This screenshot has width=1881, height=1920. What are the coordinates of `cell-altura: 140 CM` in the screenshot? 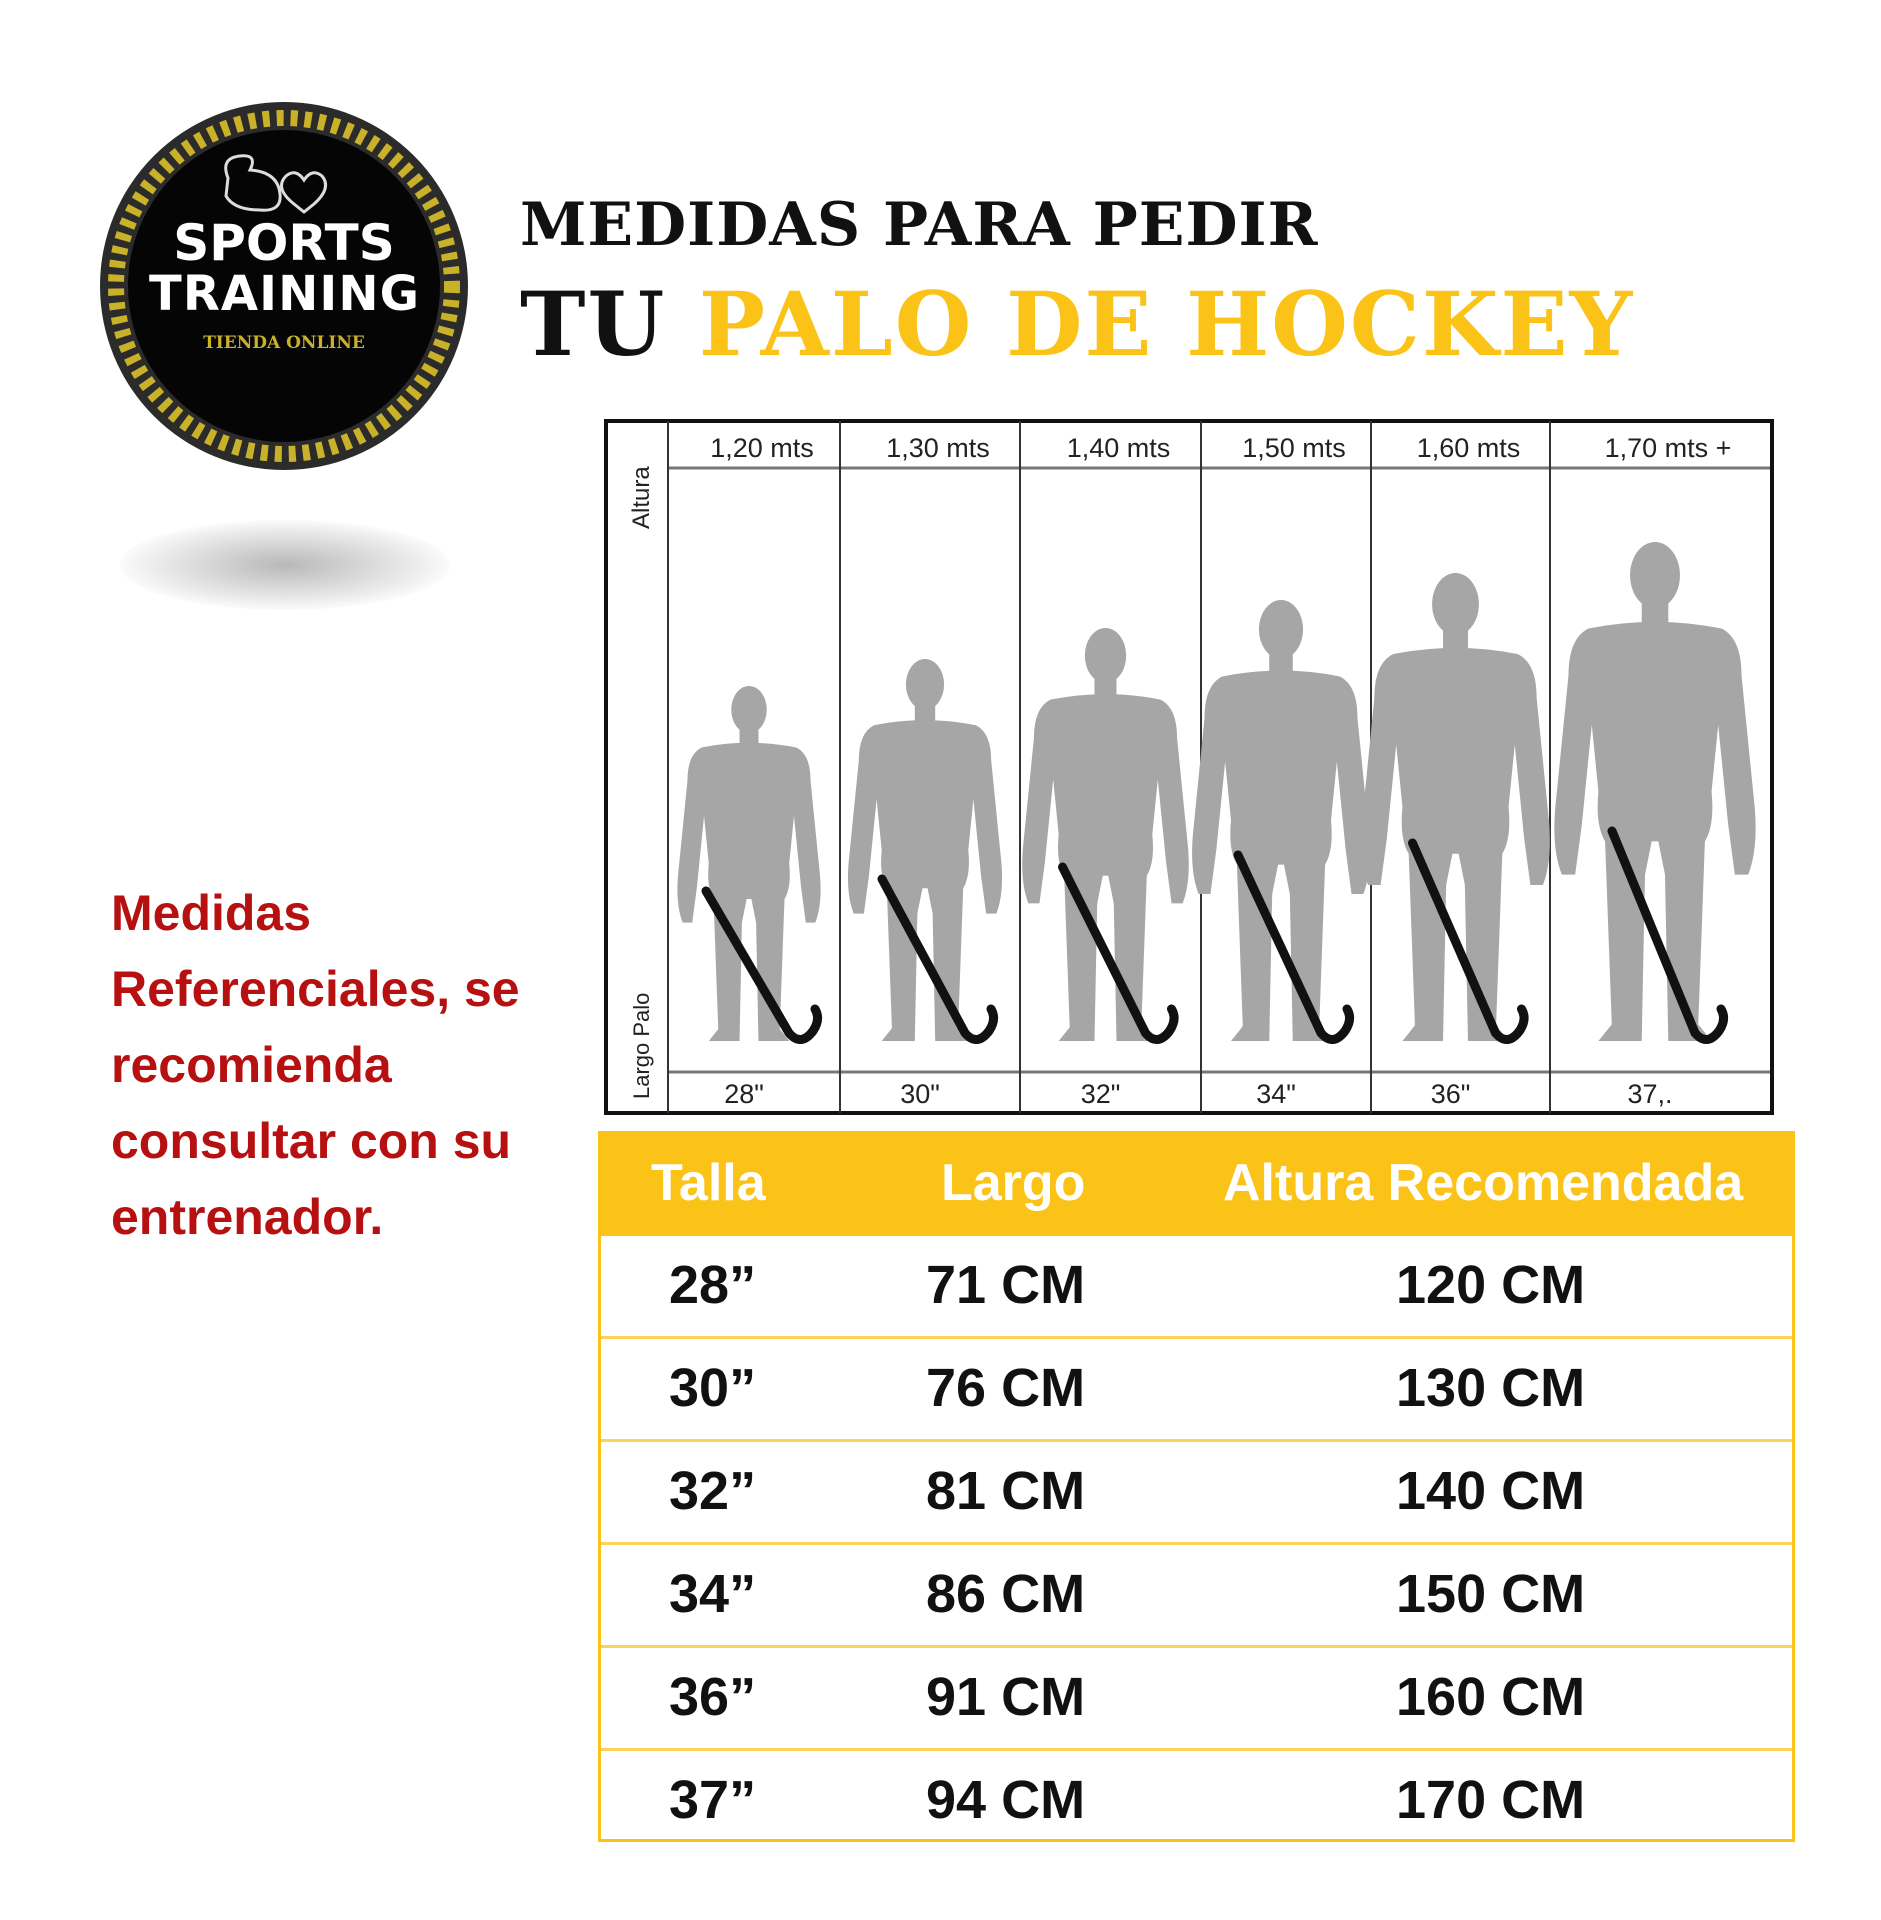 It's located at (1491, 1491).